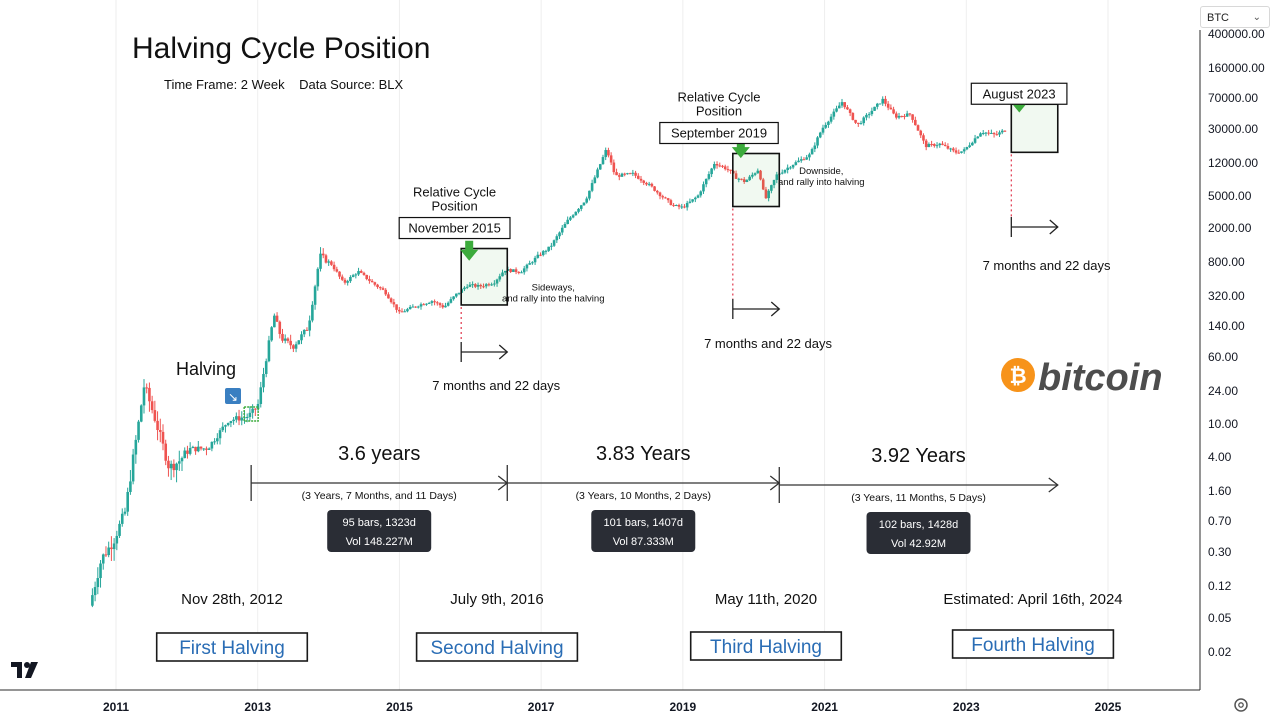  What do you see at coordinates (766, 646) in the screenshot?
I see `halving-name-box` at bounding box center [766, 646].